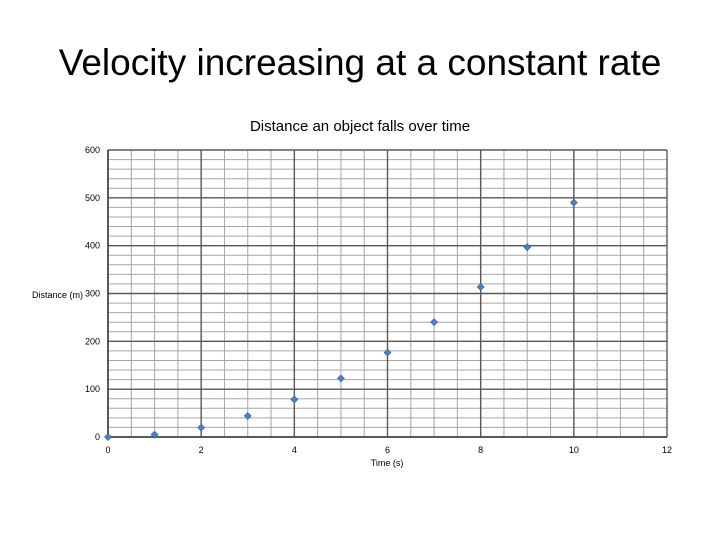  What do you see at coordinates (92, 246) in the screenshot?
I see `y-tick-label: 400` at bounding box center [92, 246].